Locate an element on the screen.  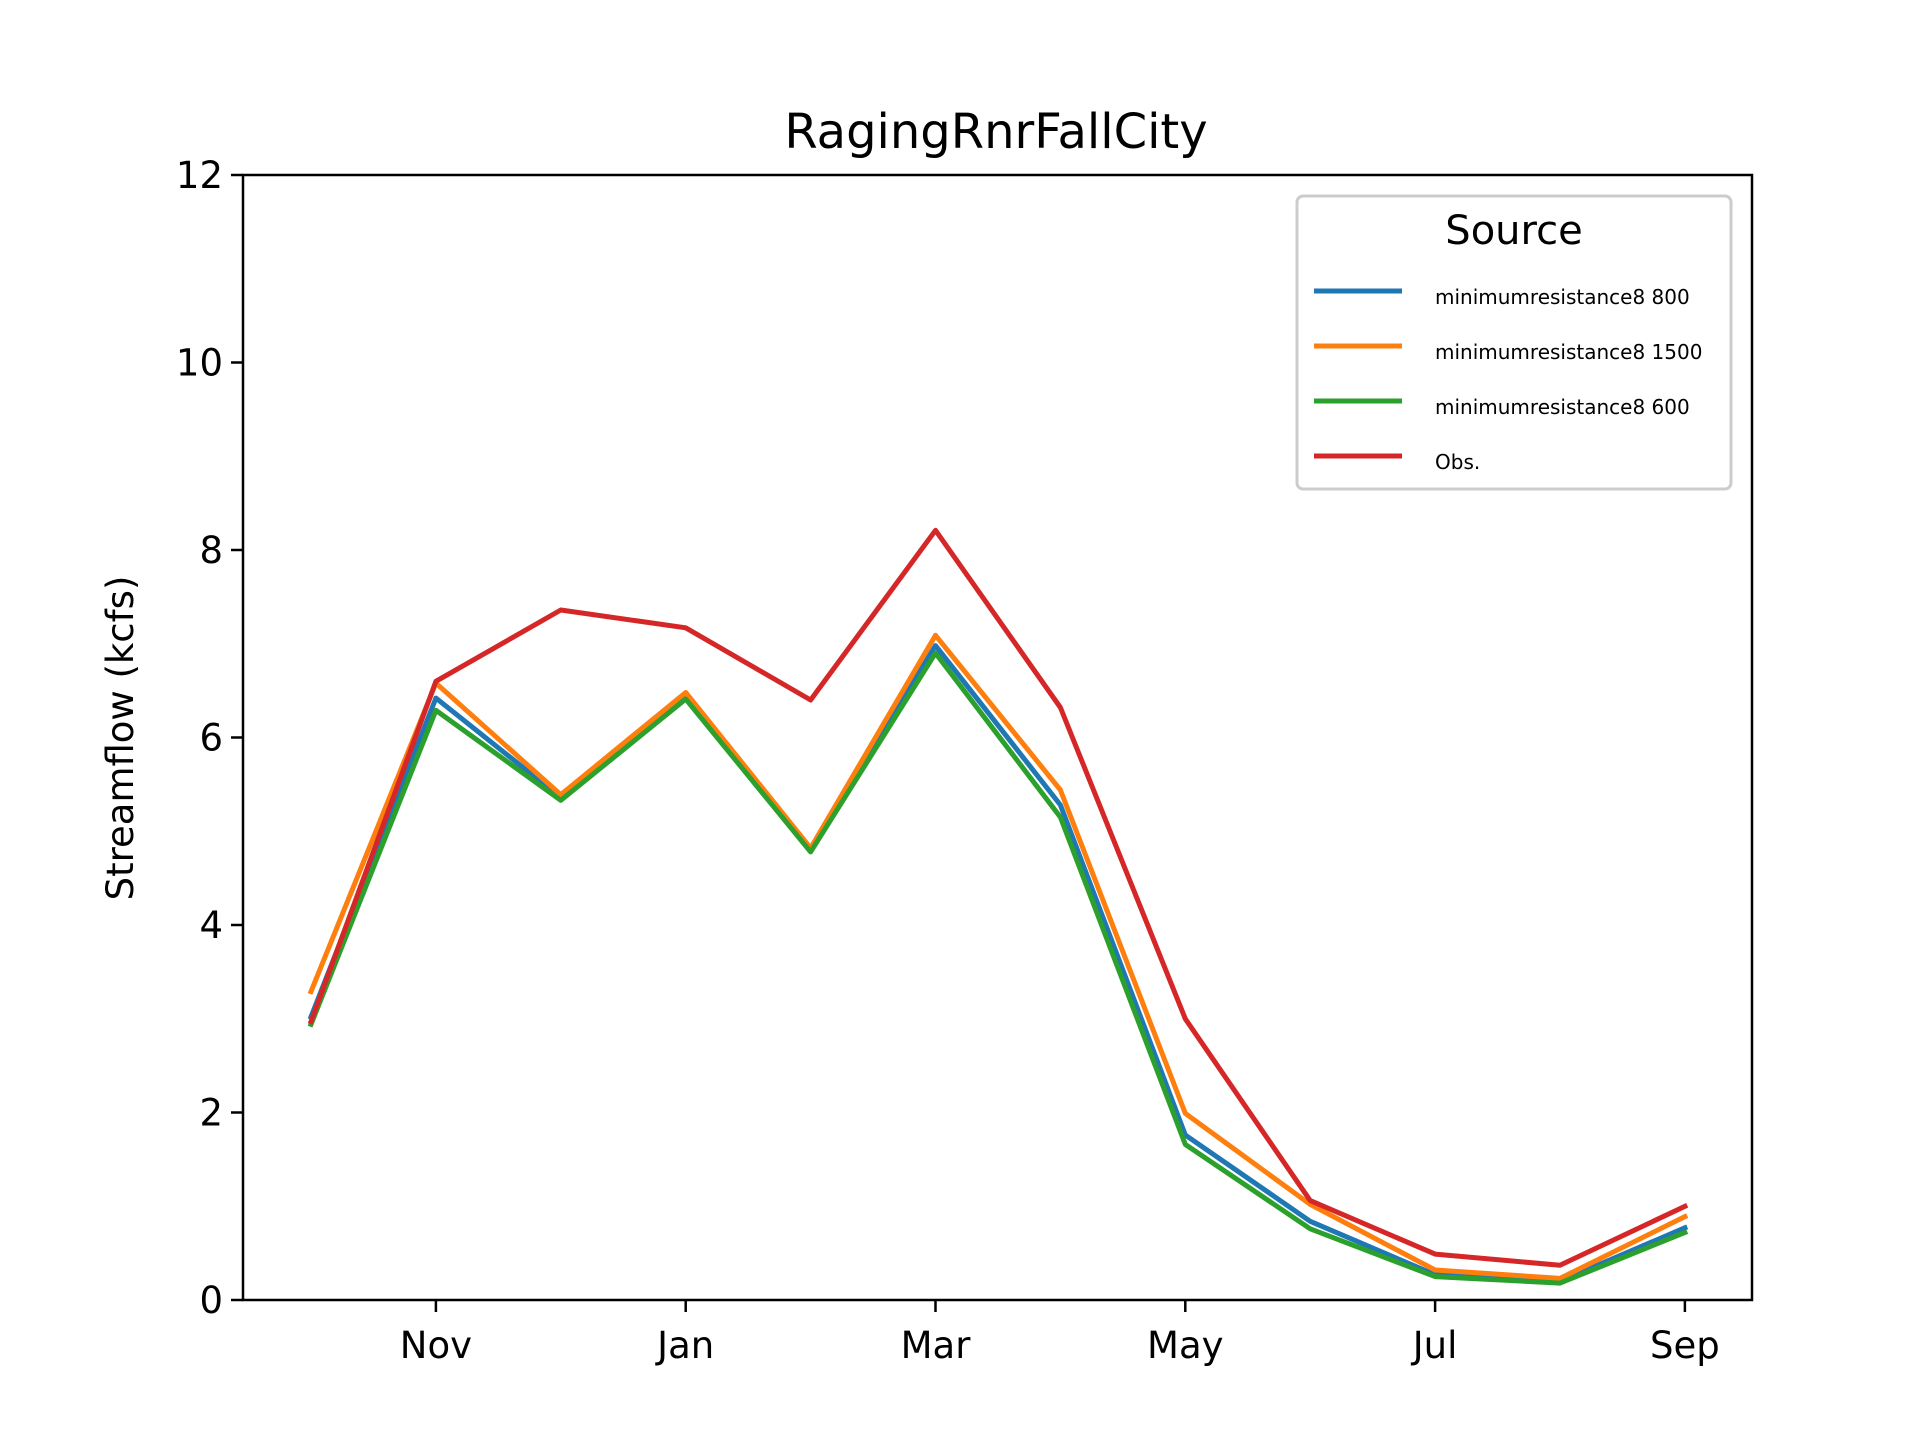
x-tick-label: Jul is located at coordinates (1434, 1345).